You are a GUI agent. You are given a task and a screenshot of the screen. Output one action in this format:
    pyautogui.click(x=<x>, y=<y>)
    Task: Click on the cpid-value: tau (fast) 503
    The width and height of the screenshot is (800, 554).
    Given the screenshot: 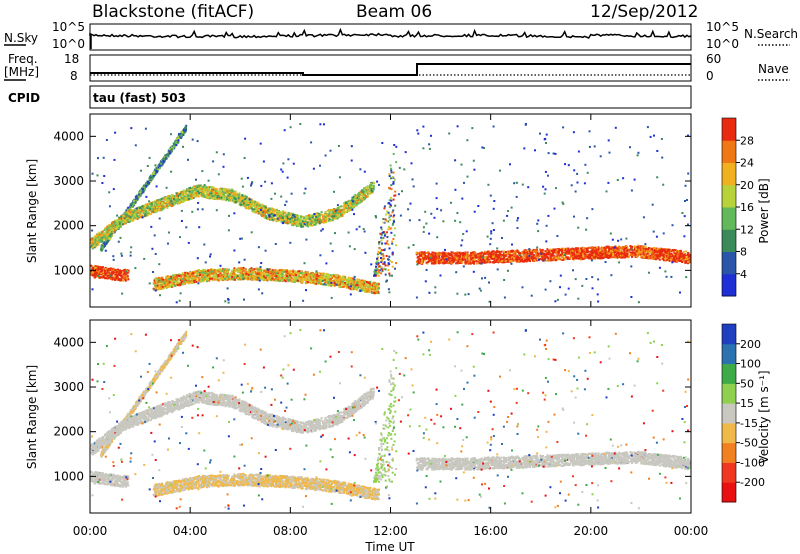 What is the action you would take?
    pyautogui.click(x=139, y=98)
    